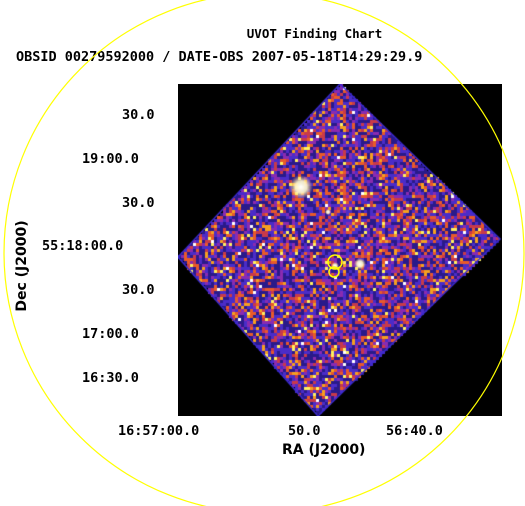  I want to click on x-tick-label: 56:40.0, so click(414, 431).